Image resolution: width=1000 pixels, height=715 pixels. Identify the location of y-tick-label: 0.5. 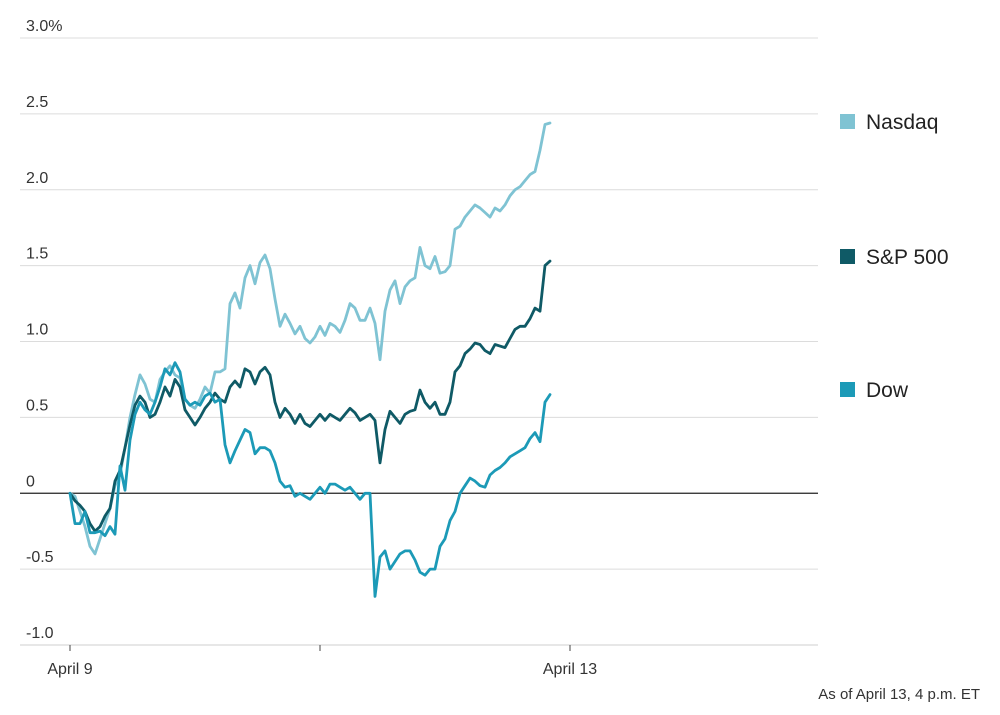
(37, 405).